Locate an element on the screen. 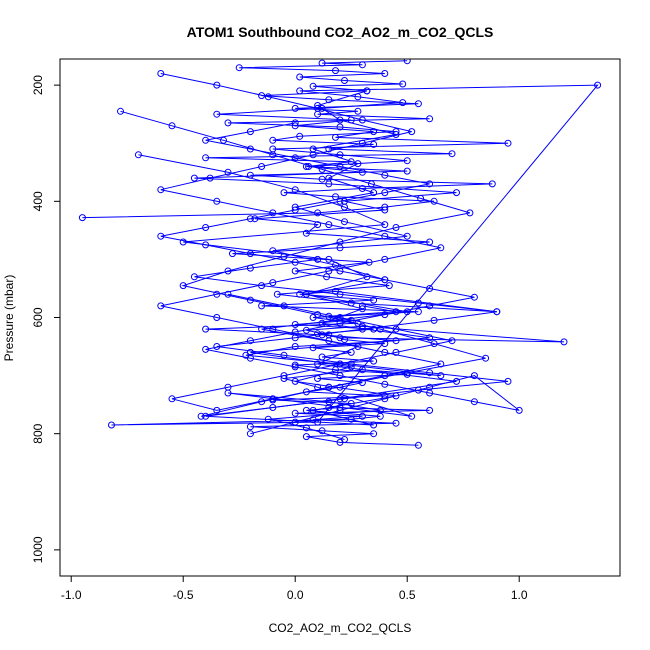 The height and width of the screenshot is (650, 650). y-tick-label: 400 is located at coordinates (38, 201).